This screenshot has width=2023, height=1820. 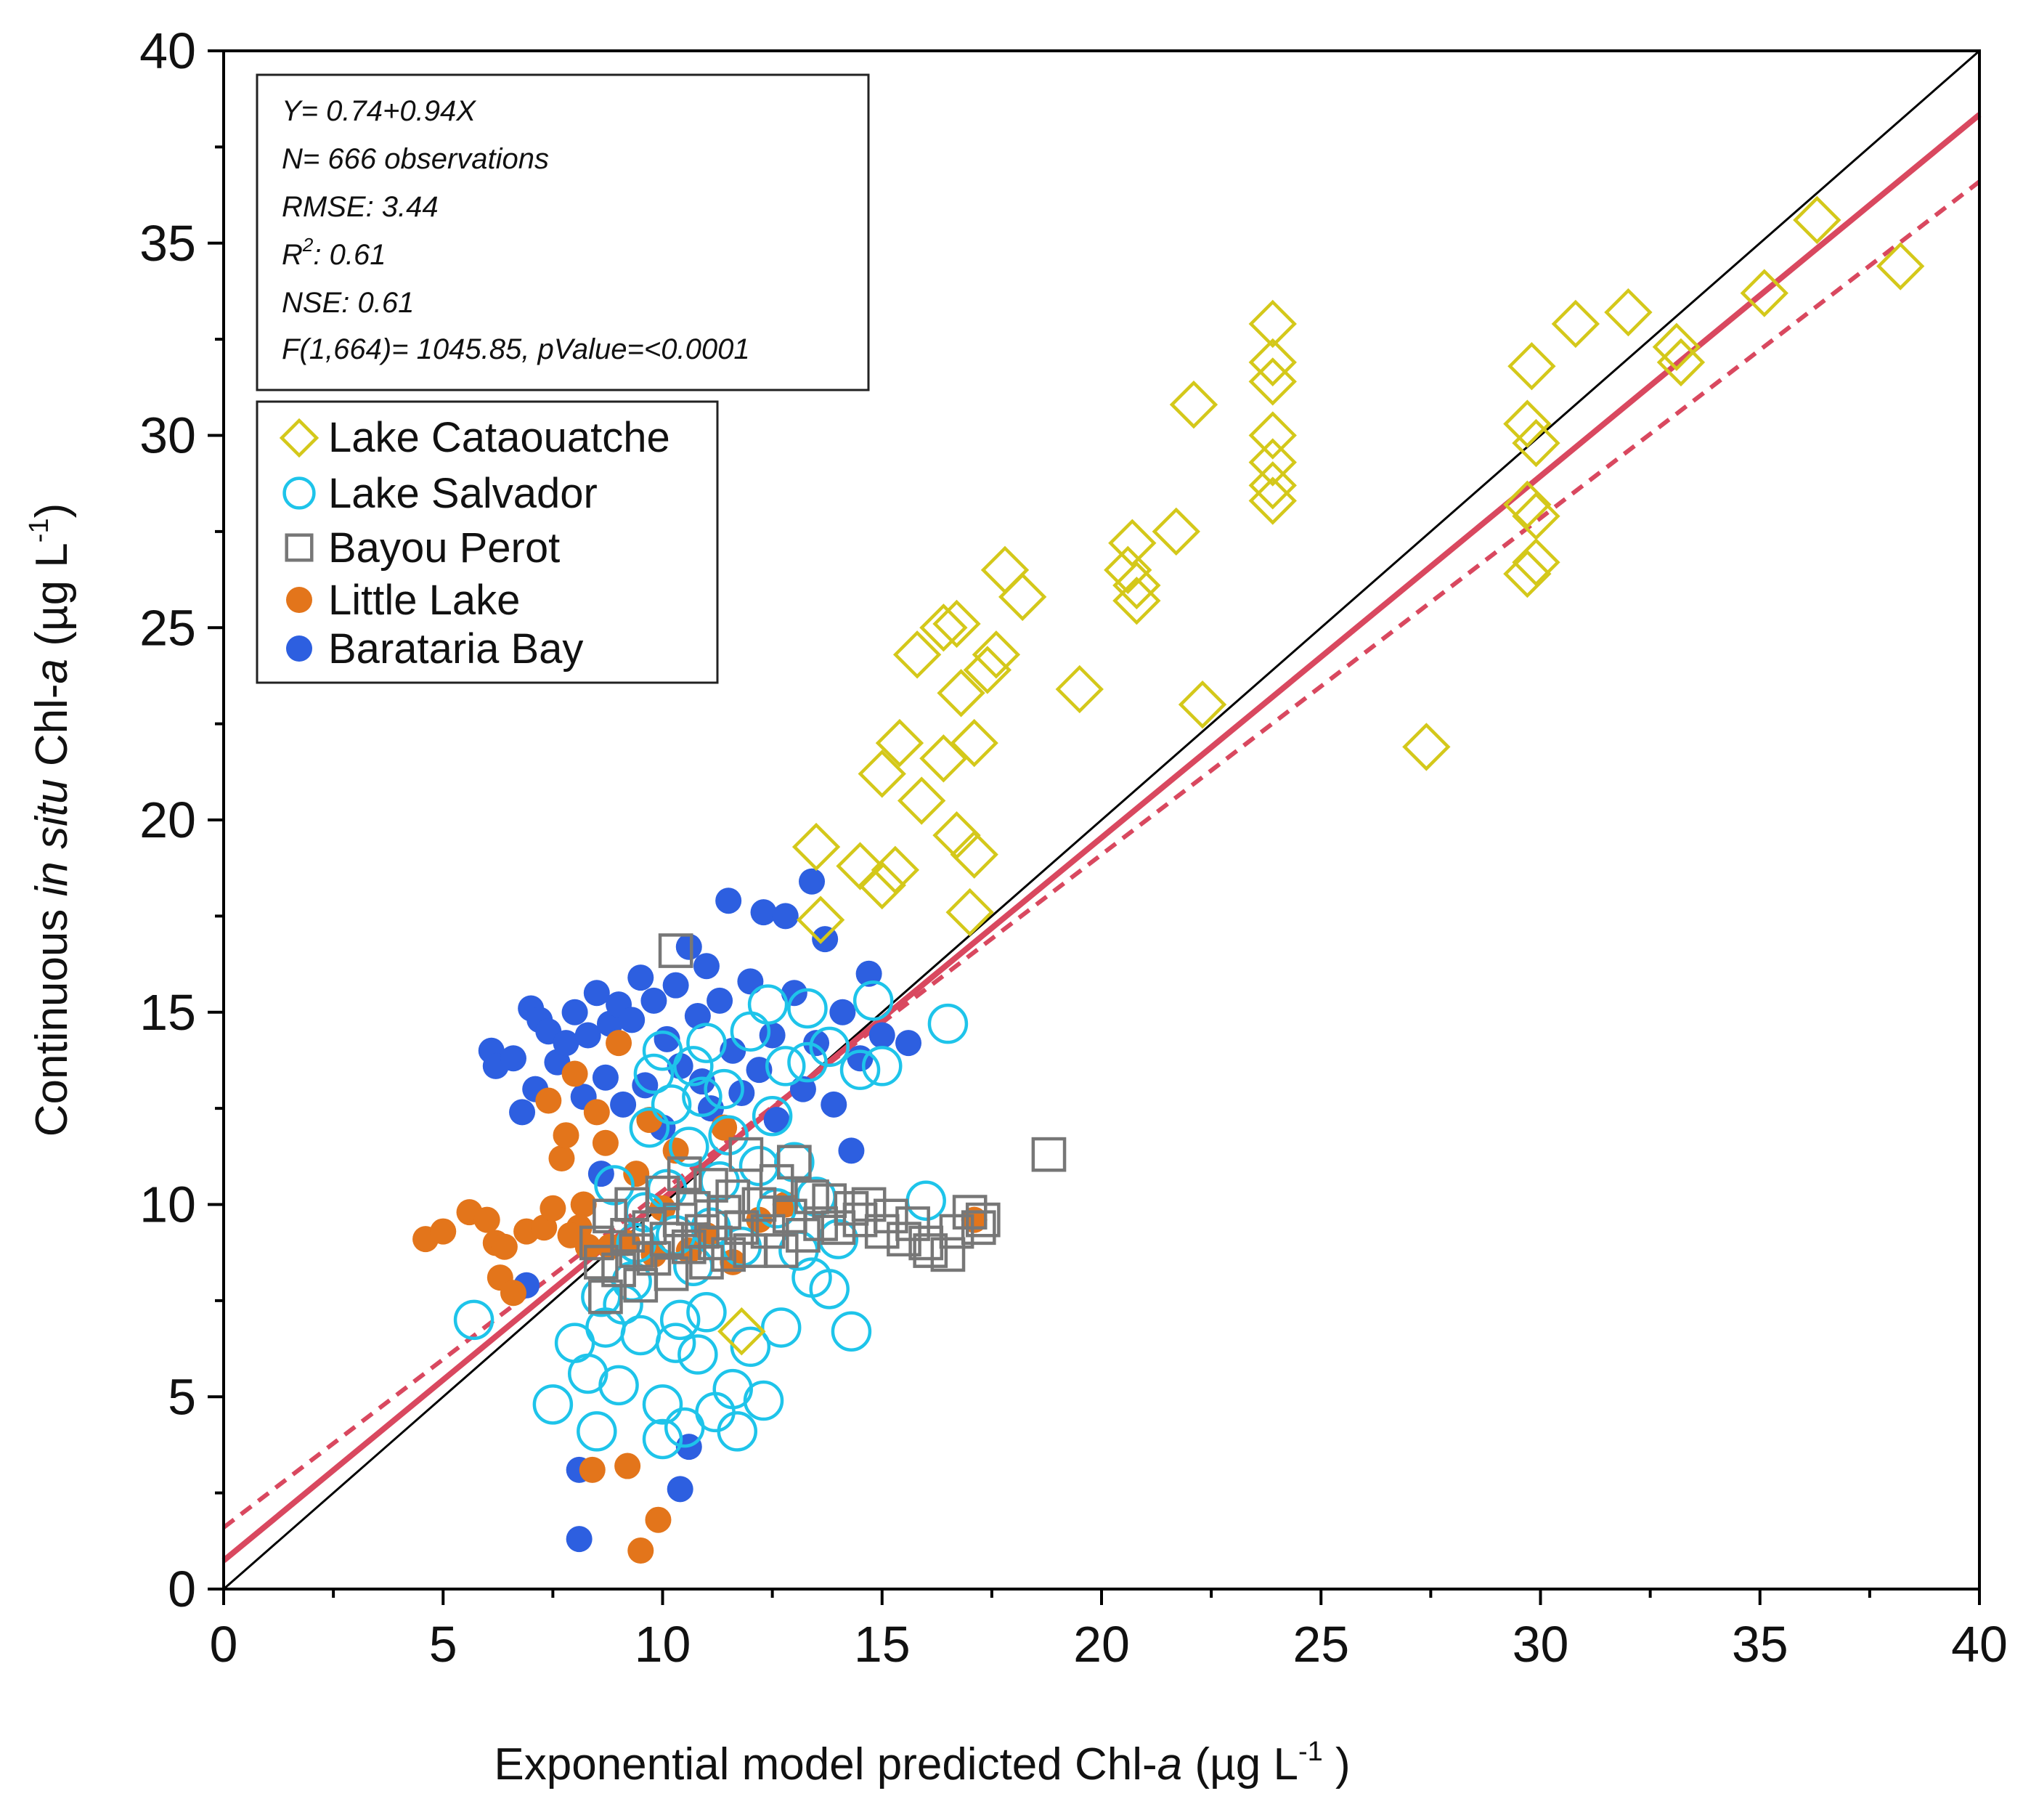 What do you see at coordinates (52, 601) in the screenshot?
I see `y-axis-title-units: (µg L` at bounding box center [52, 601].